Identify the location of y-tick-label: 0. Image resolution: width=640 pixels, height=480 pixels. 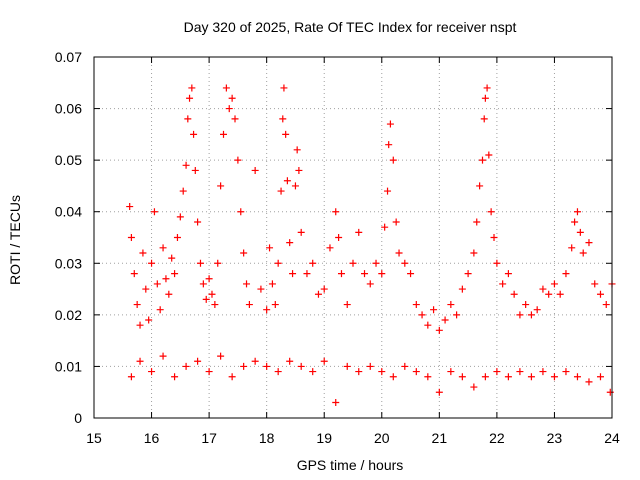
(78, 418).